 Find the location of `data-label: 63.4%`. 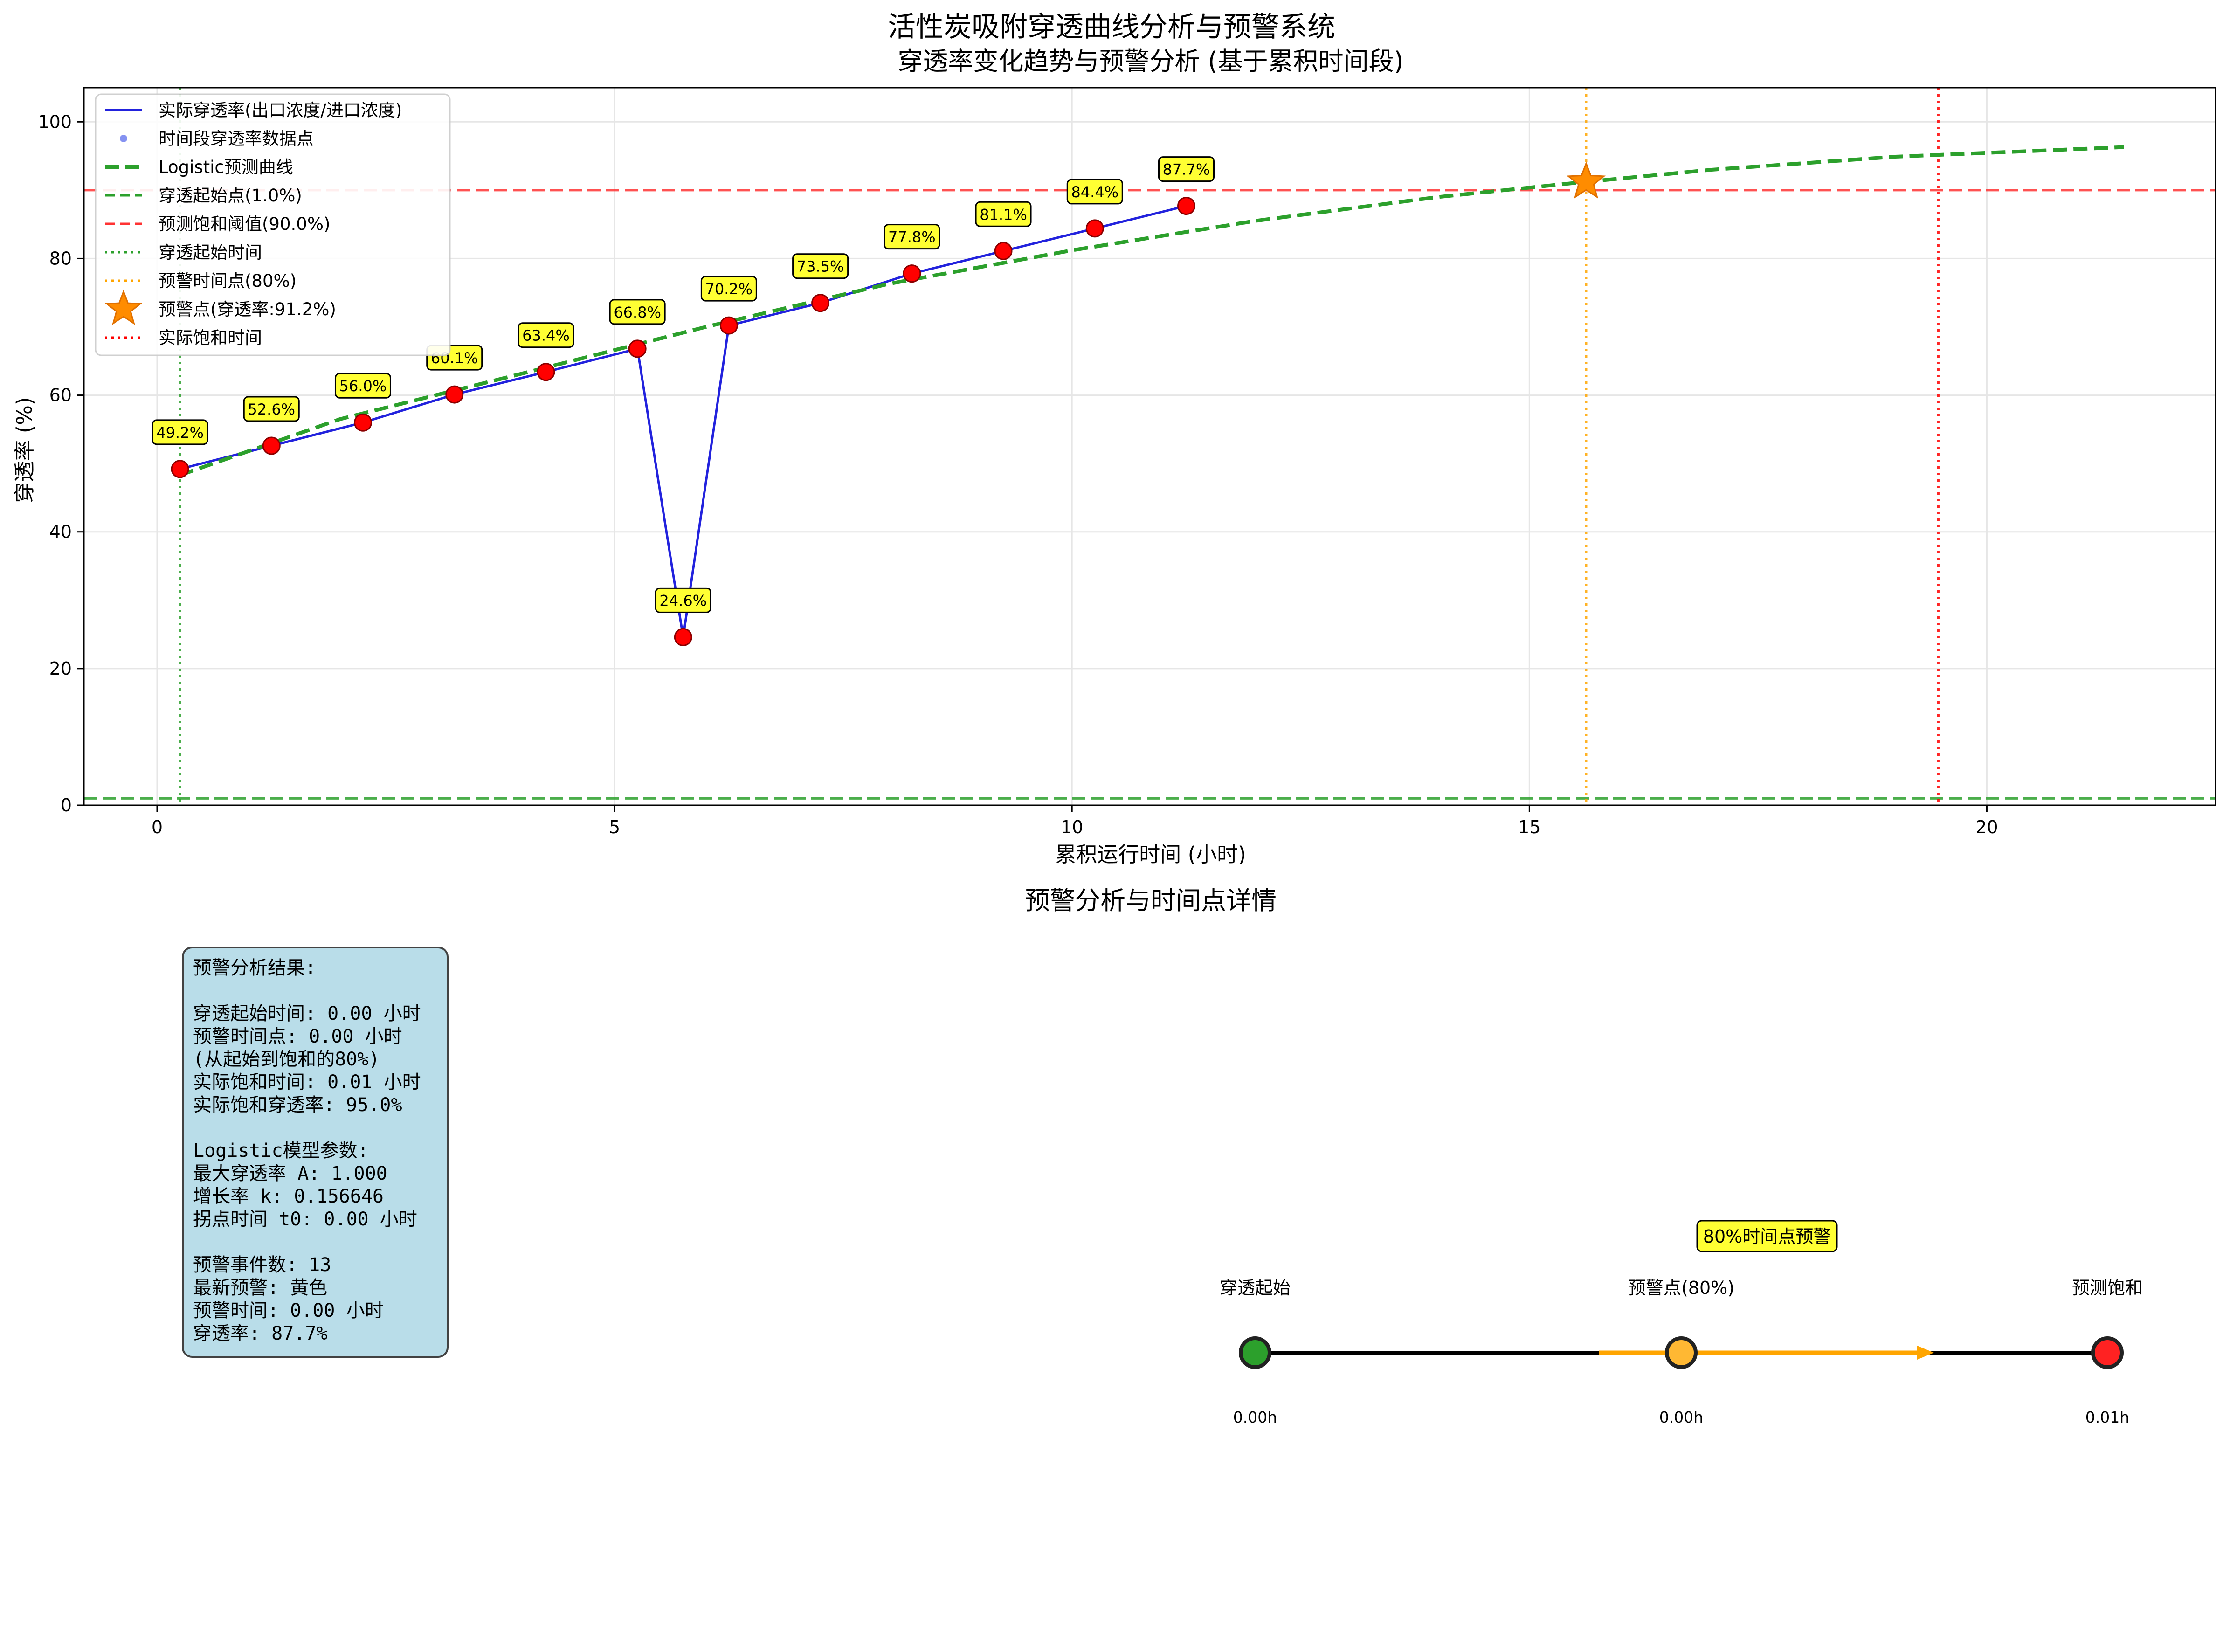

data-label: 63.4% is located at coordinates (546, 336).